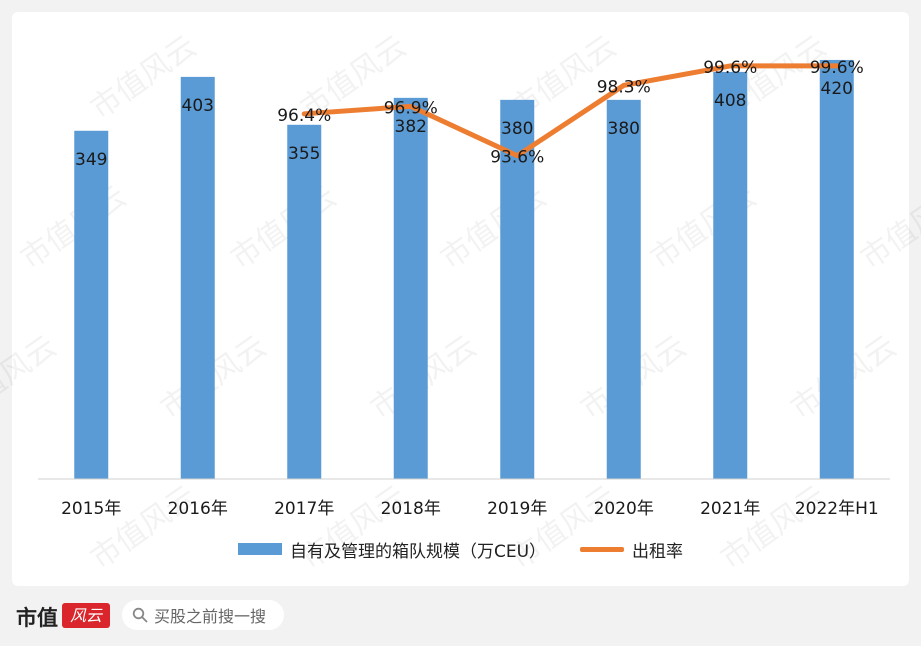 Image resolution: width=921 pixels, height=646 pixels. I want to click on x-tick-label: 2019年, so click(517, 509).